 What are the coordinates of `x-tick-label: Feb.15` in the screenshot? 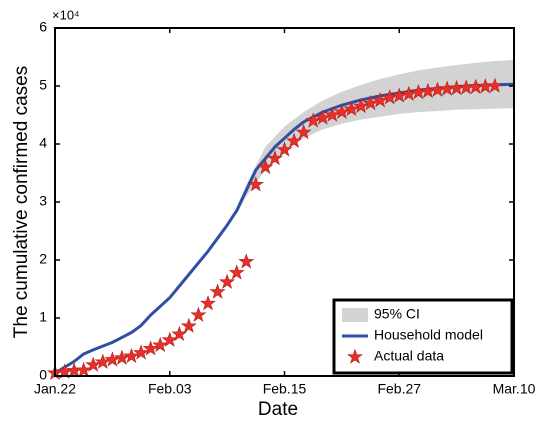 It's located at (285, 389).